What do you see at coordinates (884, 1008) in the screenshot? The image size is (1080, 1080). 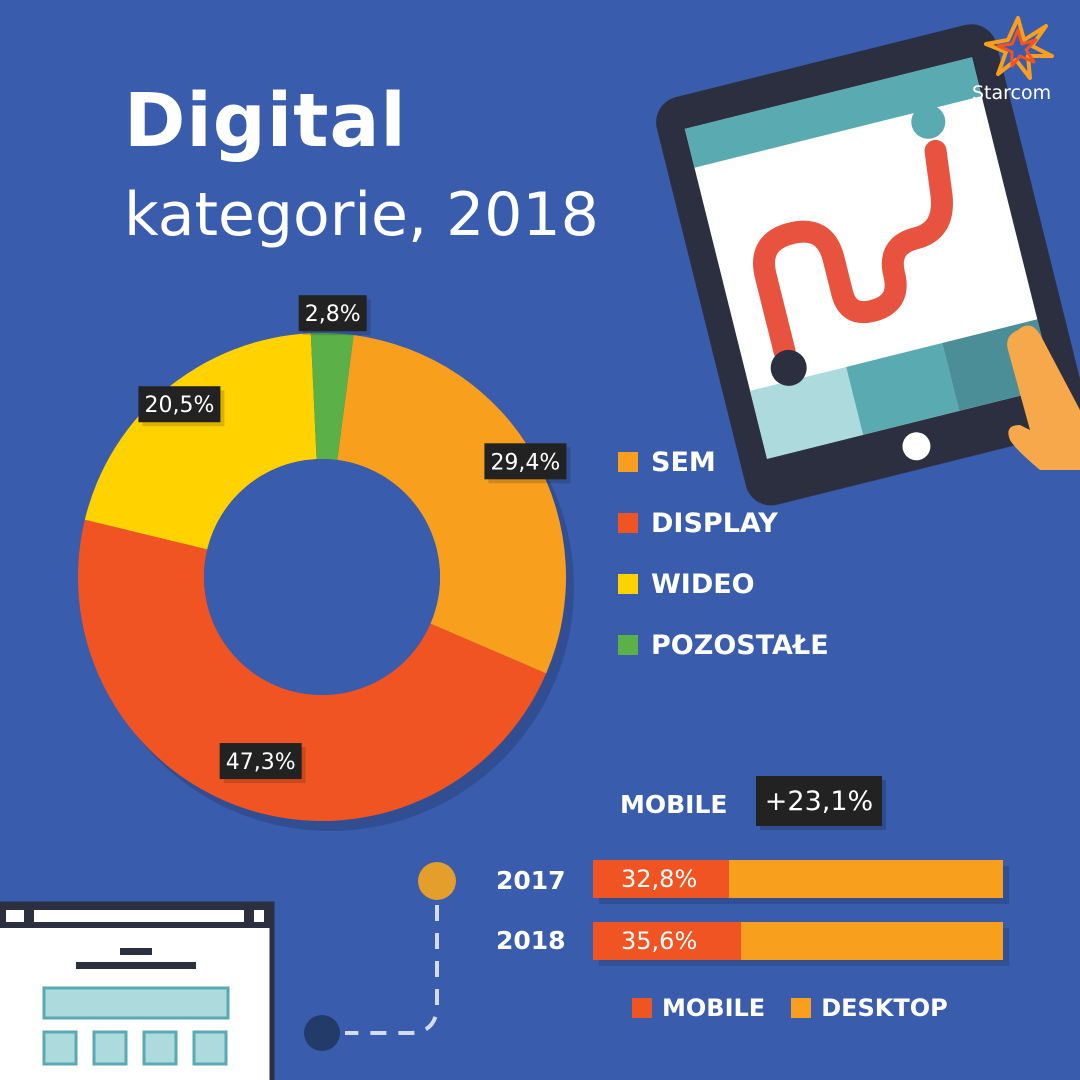 I see `bar-legend-label-desktop: DESKTOP` at bounding box center [884, 1008].